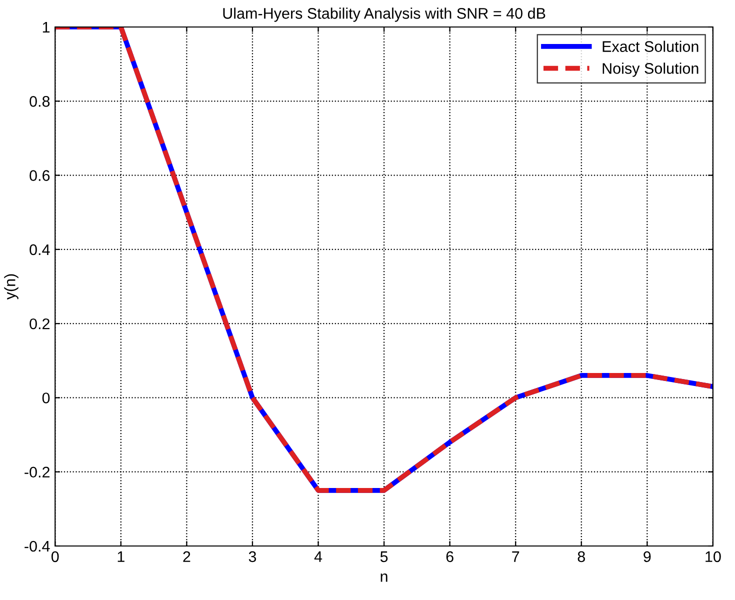 The height and width of the screenshot is (600, 735). I want to click on x-tick-label: 10, so click(713, 556).